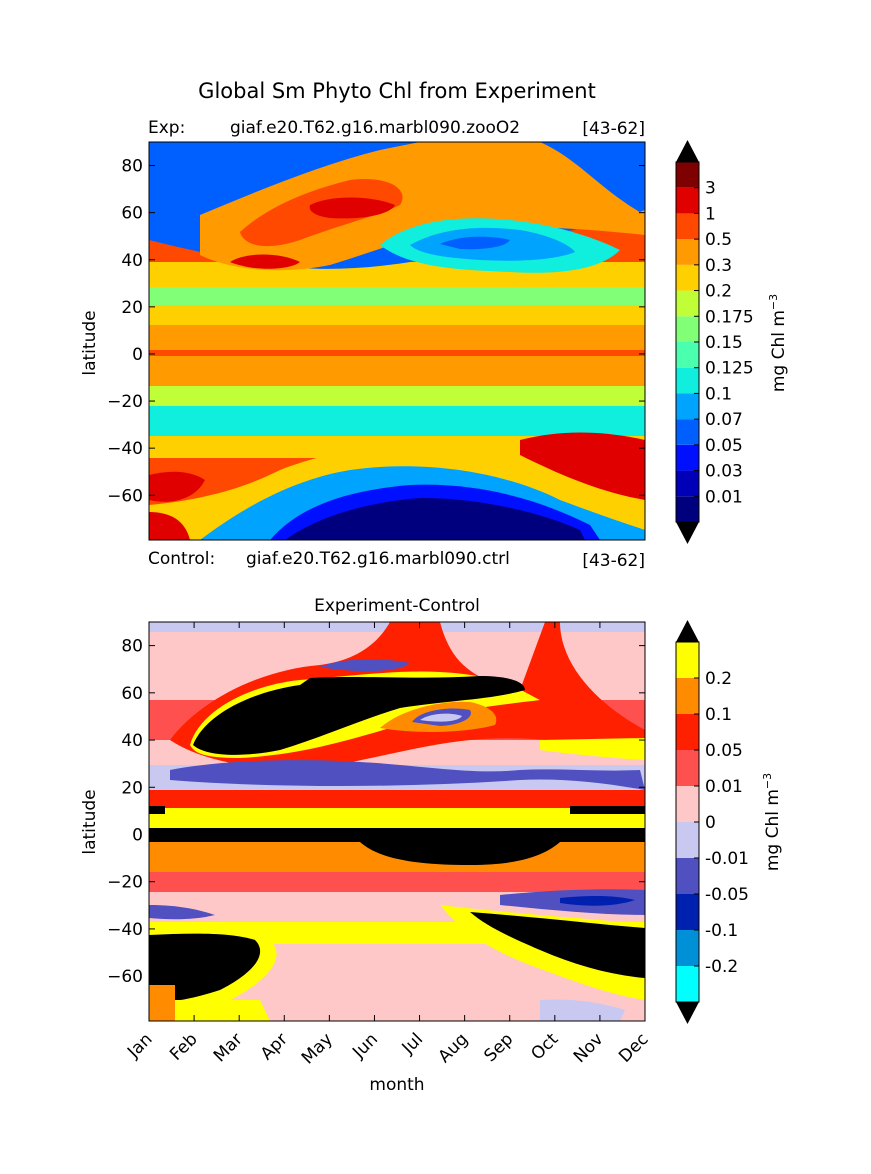  I want to click on bottom-xtick-label: Sep, so click(498, 1047).